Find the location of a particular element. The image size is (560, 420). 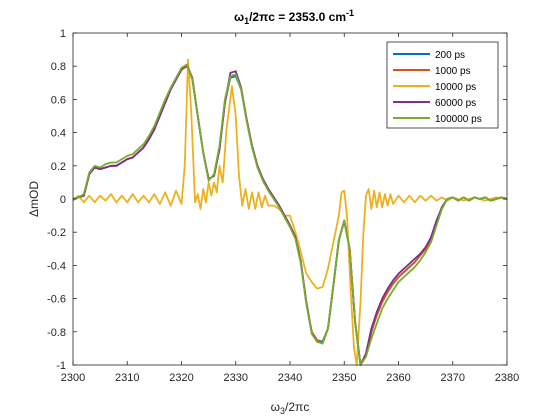

x-tick-label: 2300 is located at coordinates (73, 378).